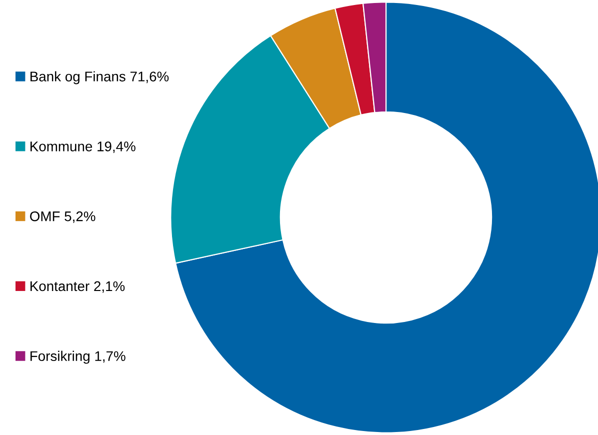  What do you see at coordinates (99, 77) in the screenshot?
I see `legend-label: Bank og Finans 71,6%` at bounding box center [99, 77].